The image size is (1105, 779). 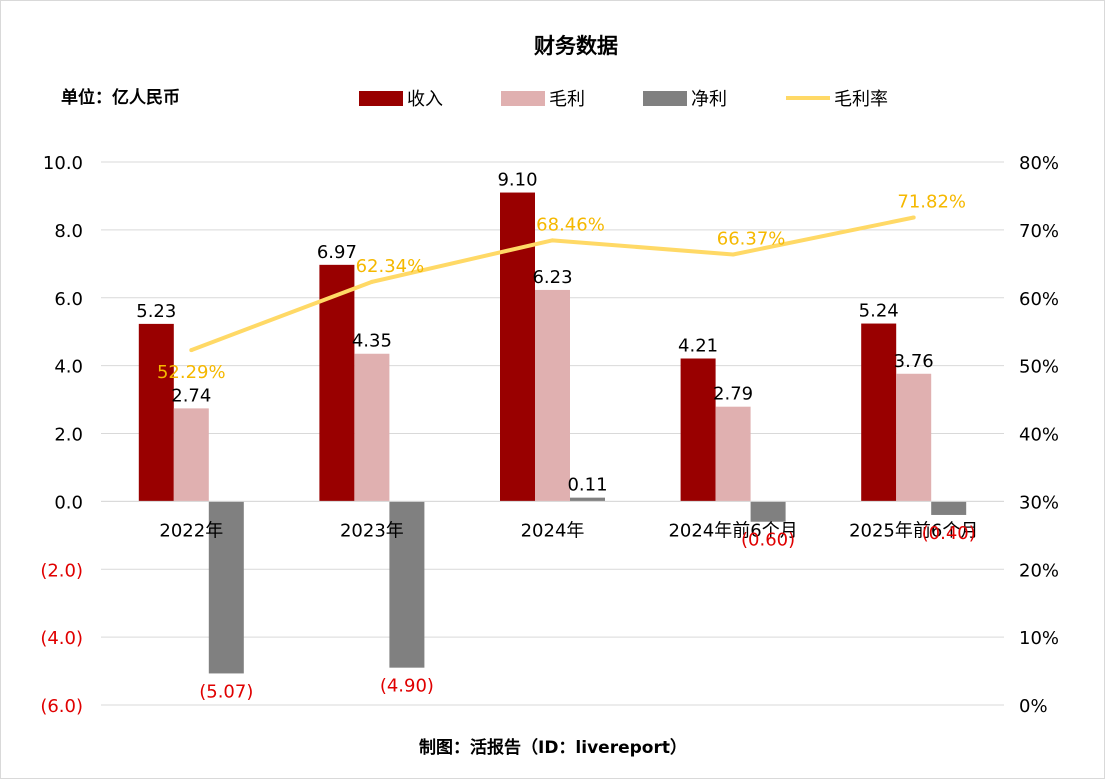 What do you see at coordinates (1039, 638) in the screenshot?
I see `y-right-tick-label: 10%` at bounding box center [1039, 638].